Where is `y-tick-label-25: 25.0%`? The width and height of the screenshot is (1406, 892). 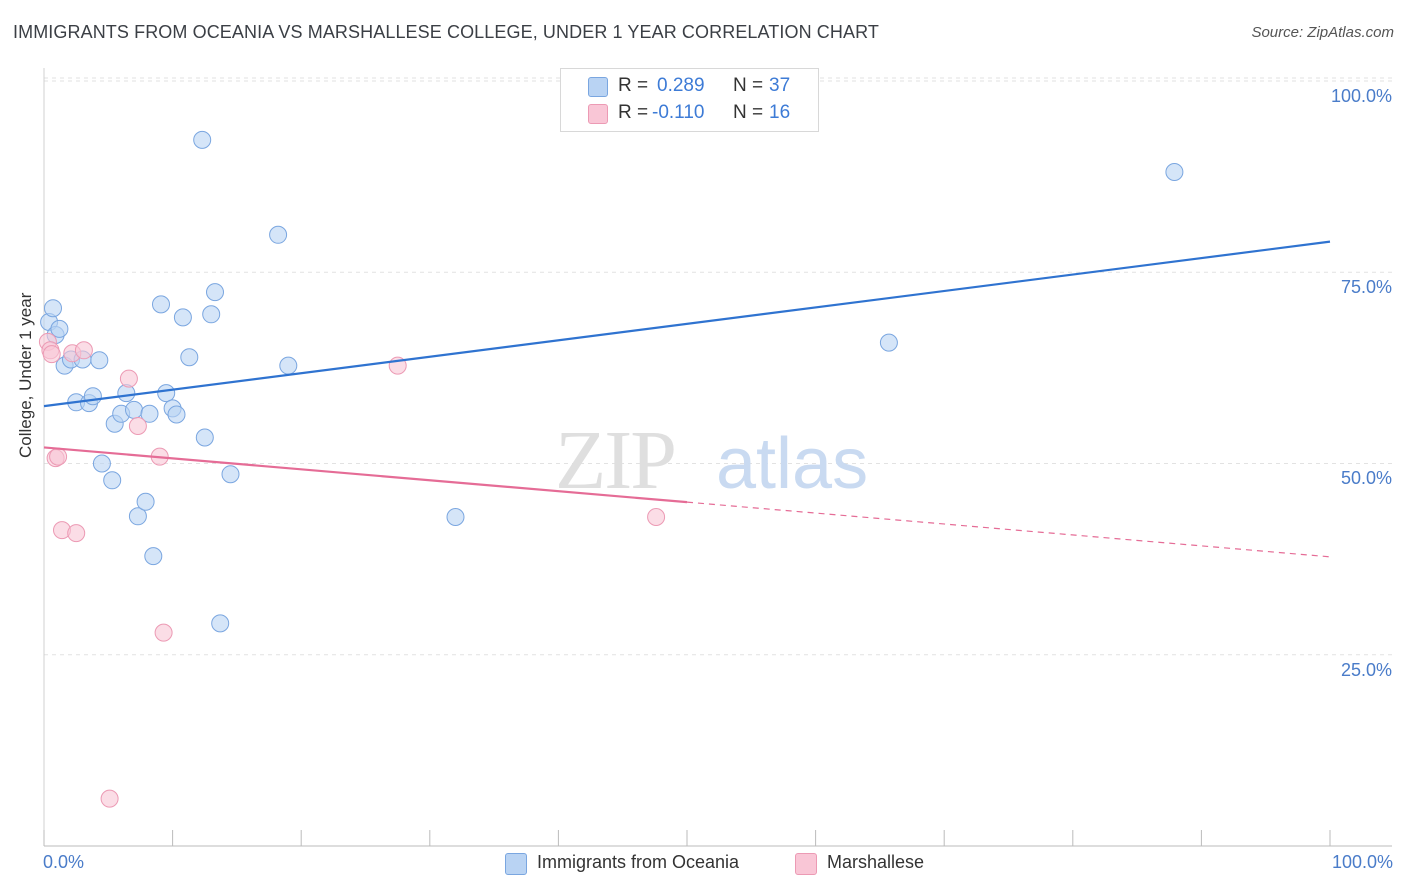
y-tick-label-25: 25.0% is located at coordinates (1366, 670).